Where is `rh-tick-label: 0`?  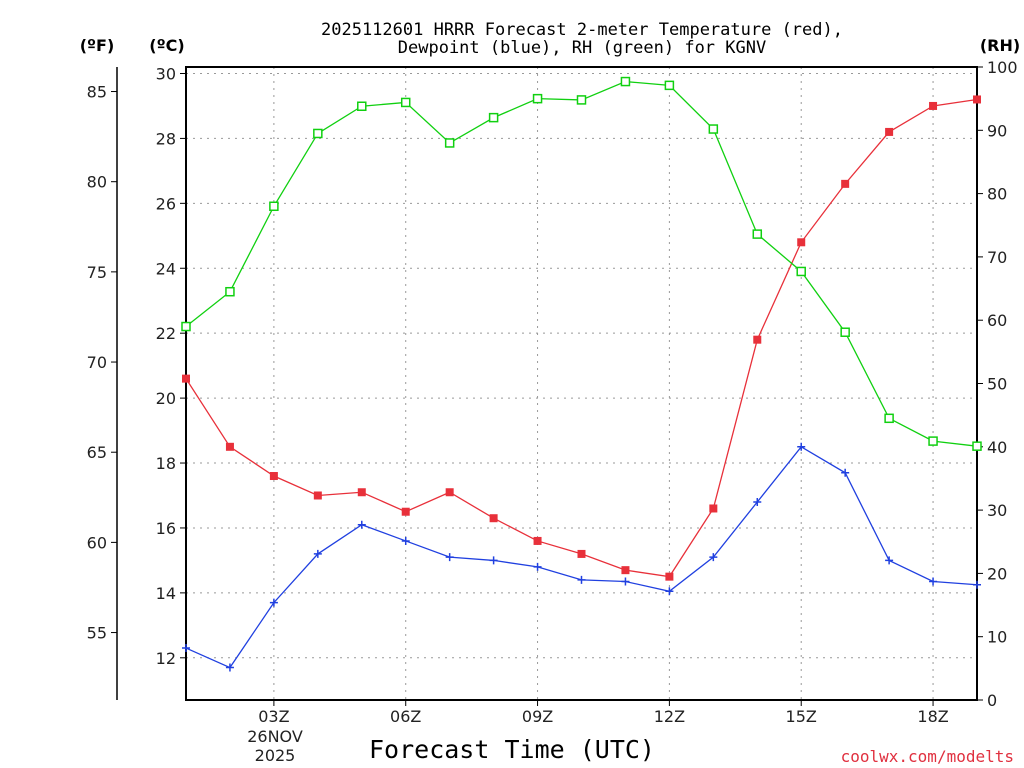 rh-tick-label: 0 is located at coordinates (992, 700).